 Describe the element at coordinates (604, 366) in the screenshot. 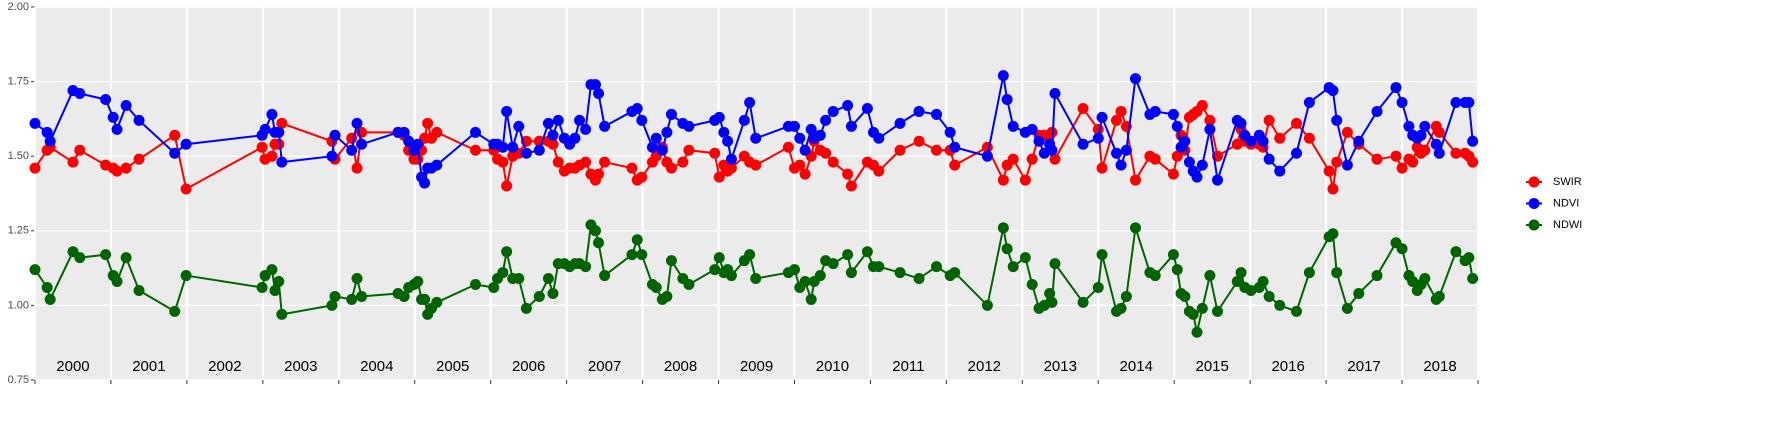

I see `year-label: 2007` at that location.